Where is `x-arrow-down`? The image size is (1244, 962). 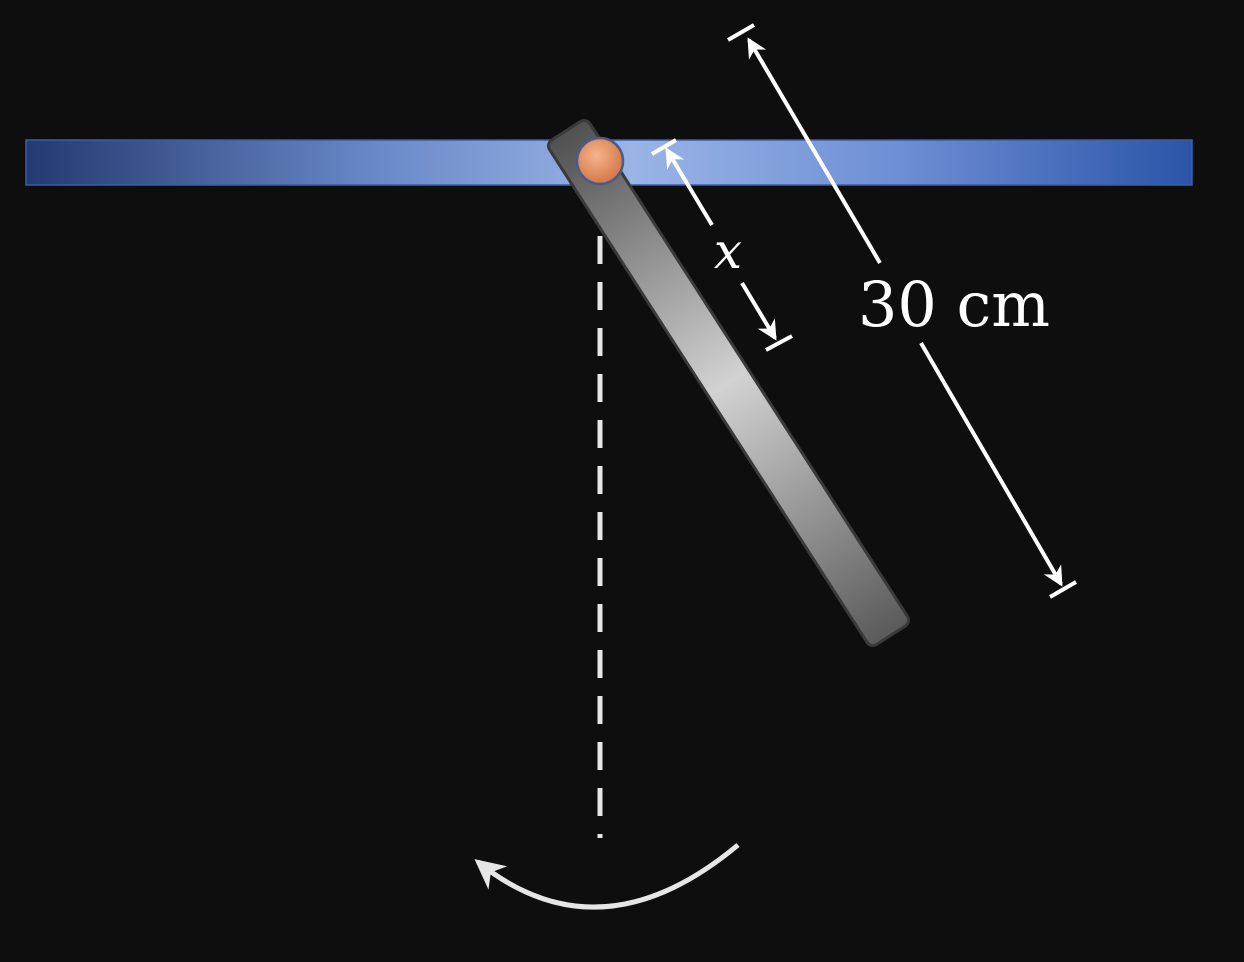 x-arrow-down is located at coordinates (758, 311).